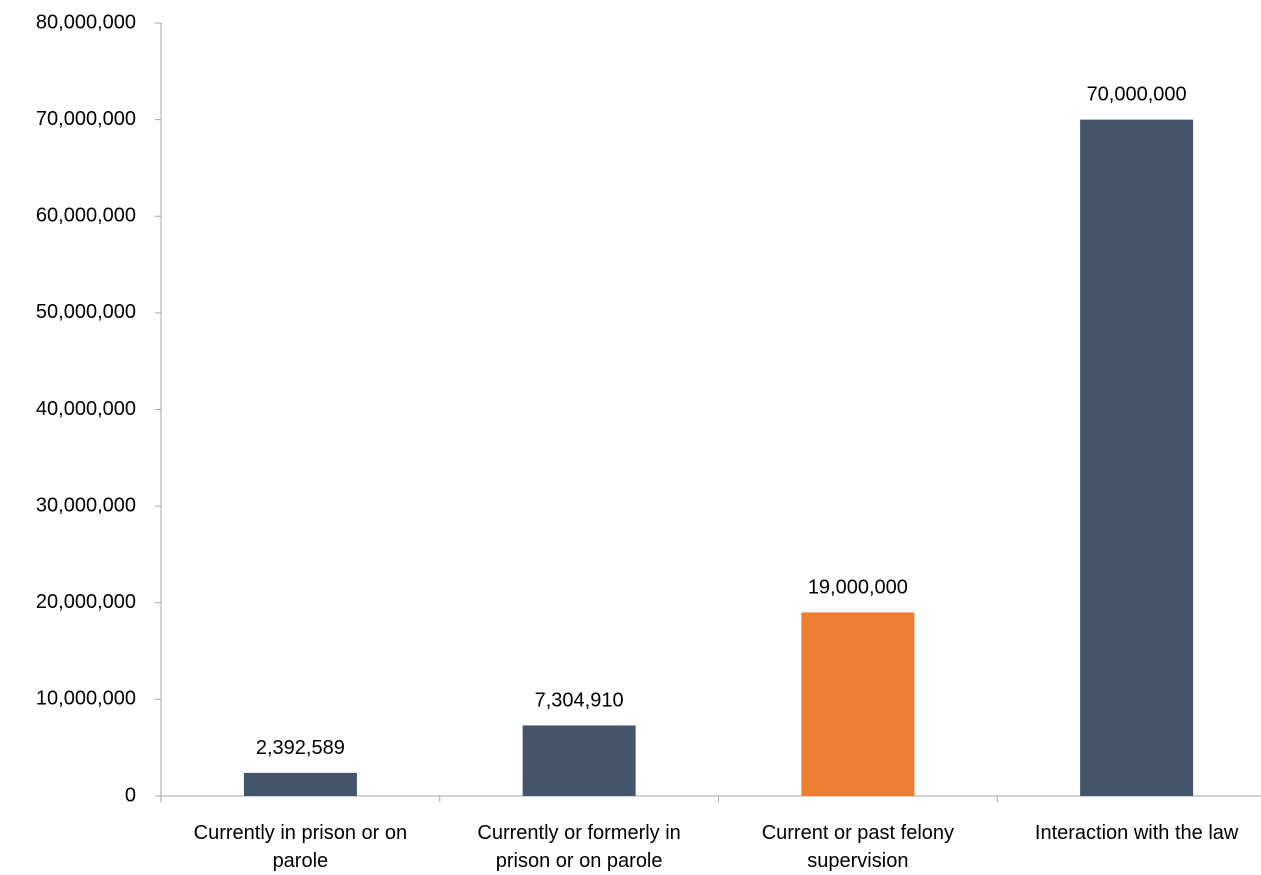 The height and width of the screenshot is (875, 1261). I want to click on bar-value-label: 2,392,589, so click(300, 748).